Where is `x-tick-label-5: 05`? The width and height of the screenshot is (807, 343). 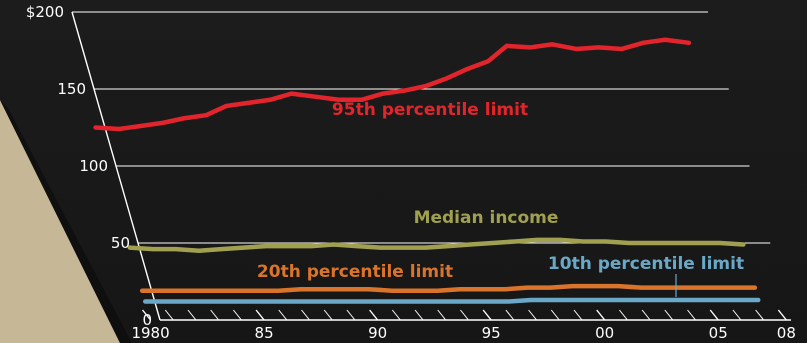 x-tick-label-5: 05 is located at coordinates (718, 333).